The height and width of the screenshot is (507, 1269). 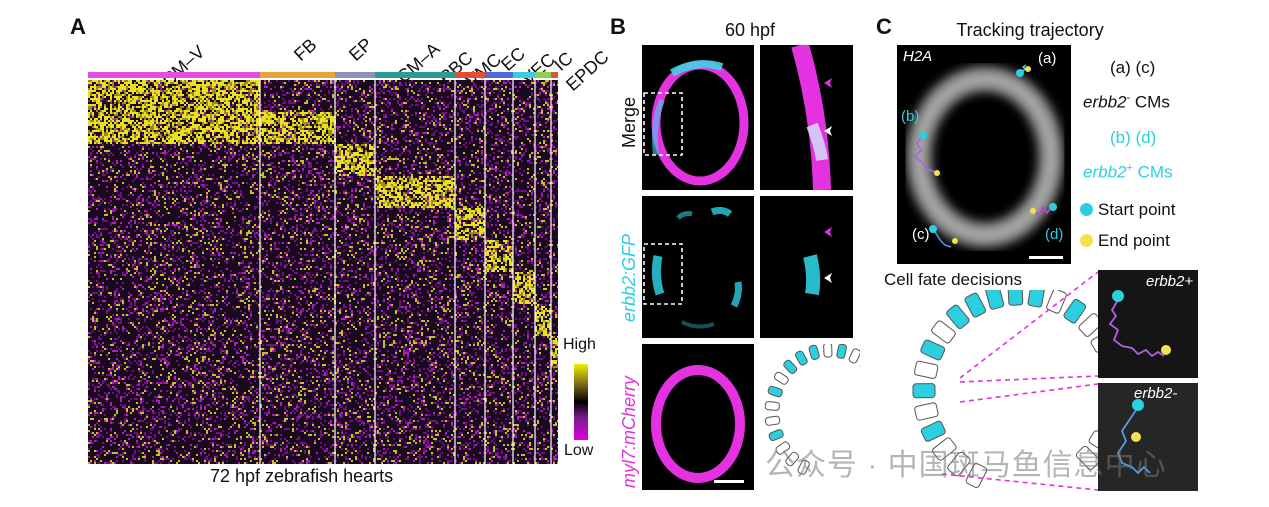 What do you see at coordinates (953, 279) in the screenshot?
I see `cell-fate-title: Cell fate decisions` at bounding box center [953, 279].